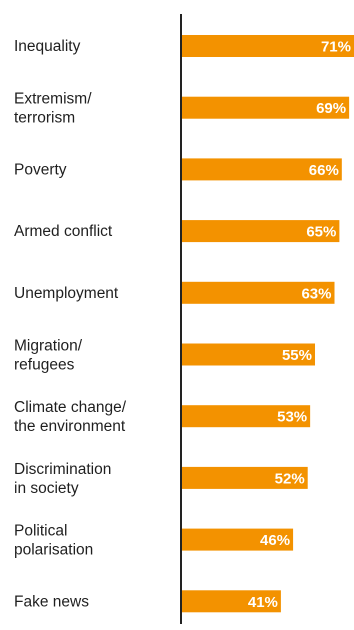  What do you see at coordinates (62, 469) in the screenshot?
I see `category-label-line: Discrimination` at bounding box center [62, 469].